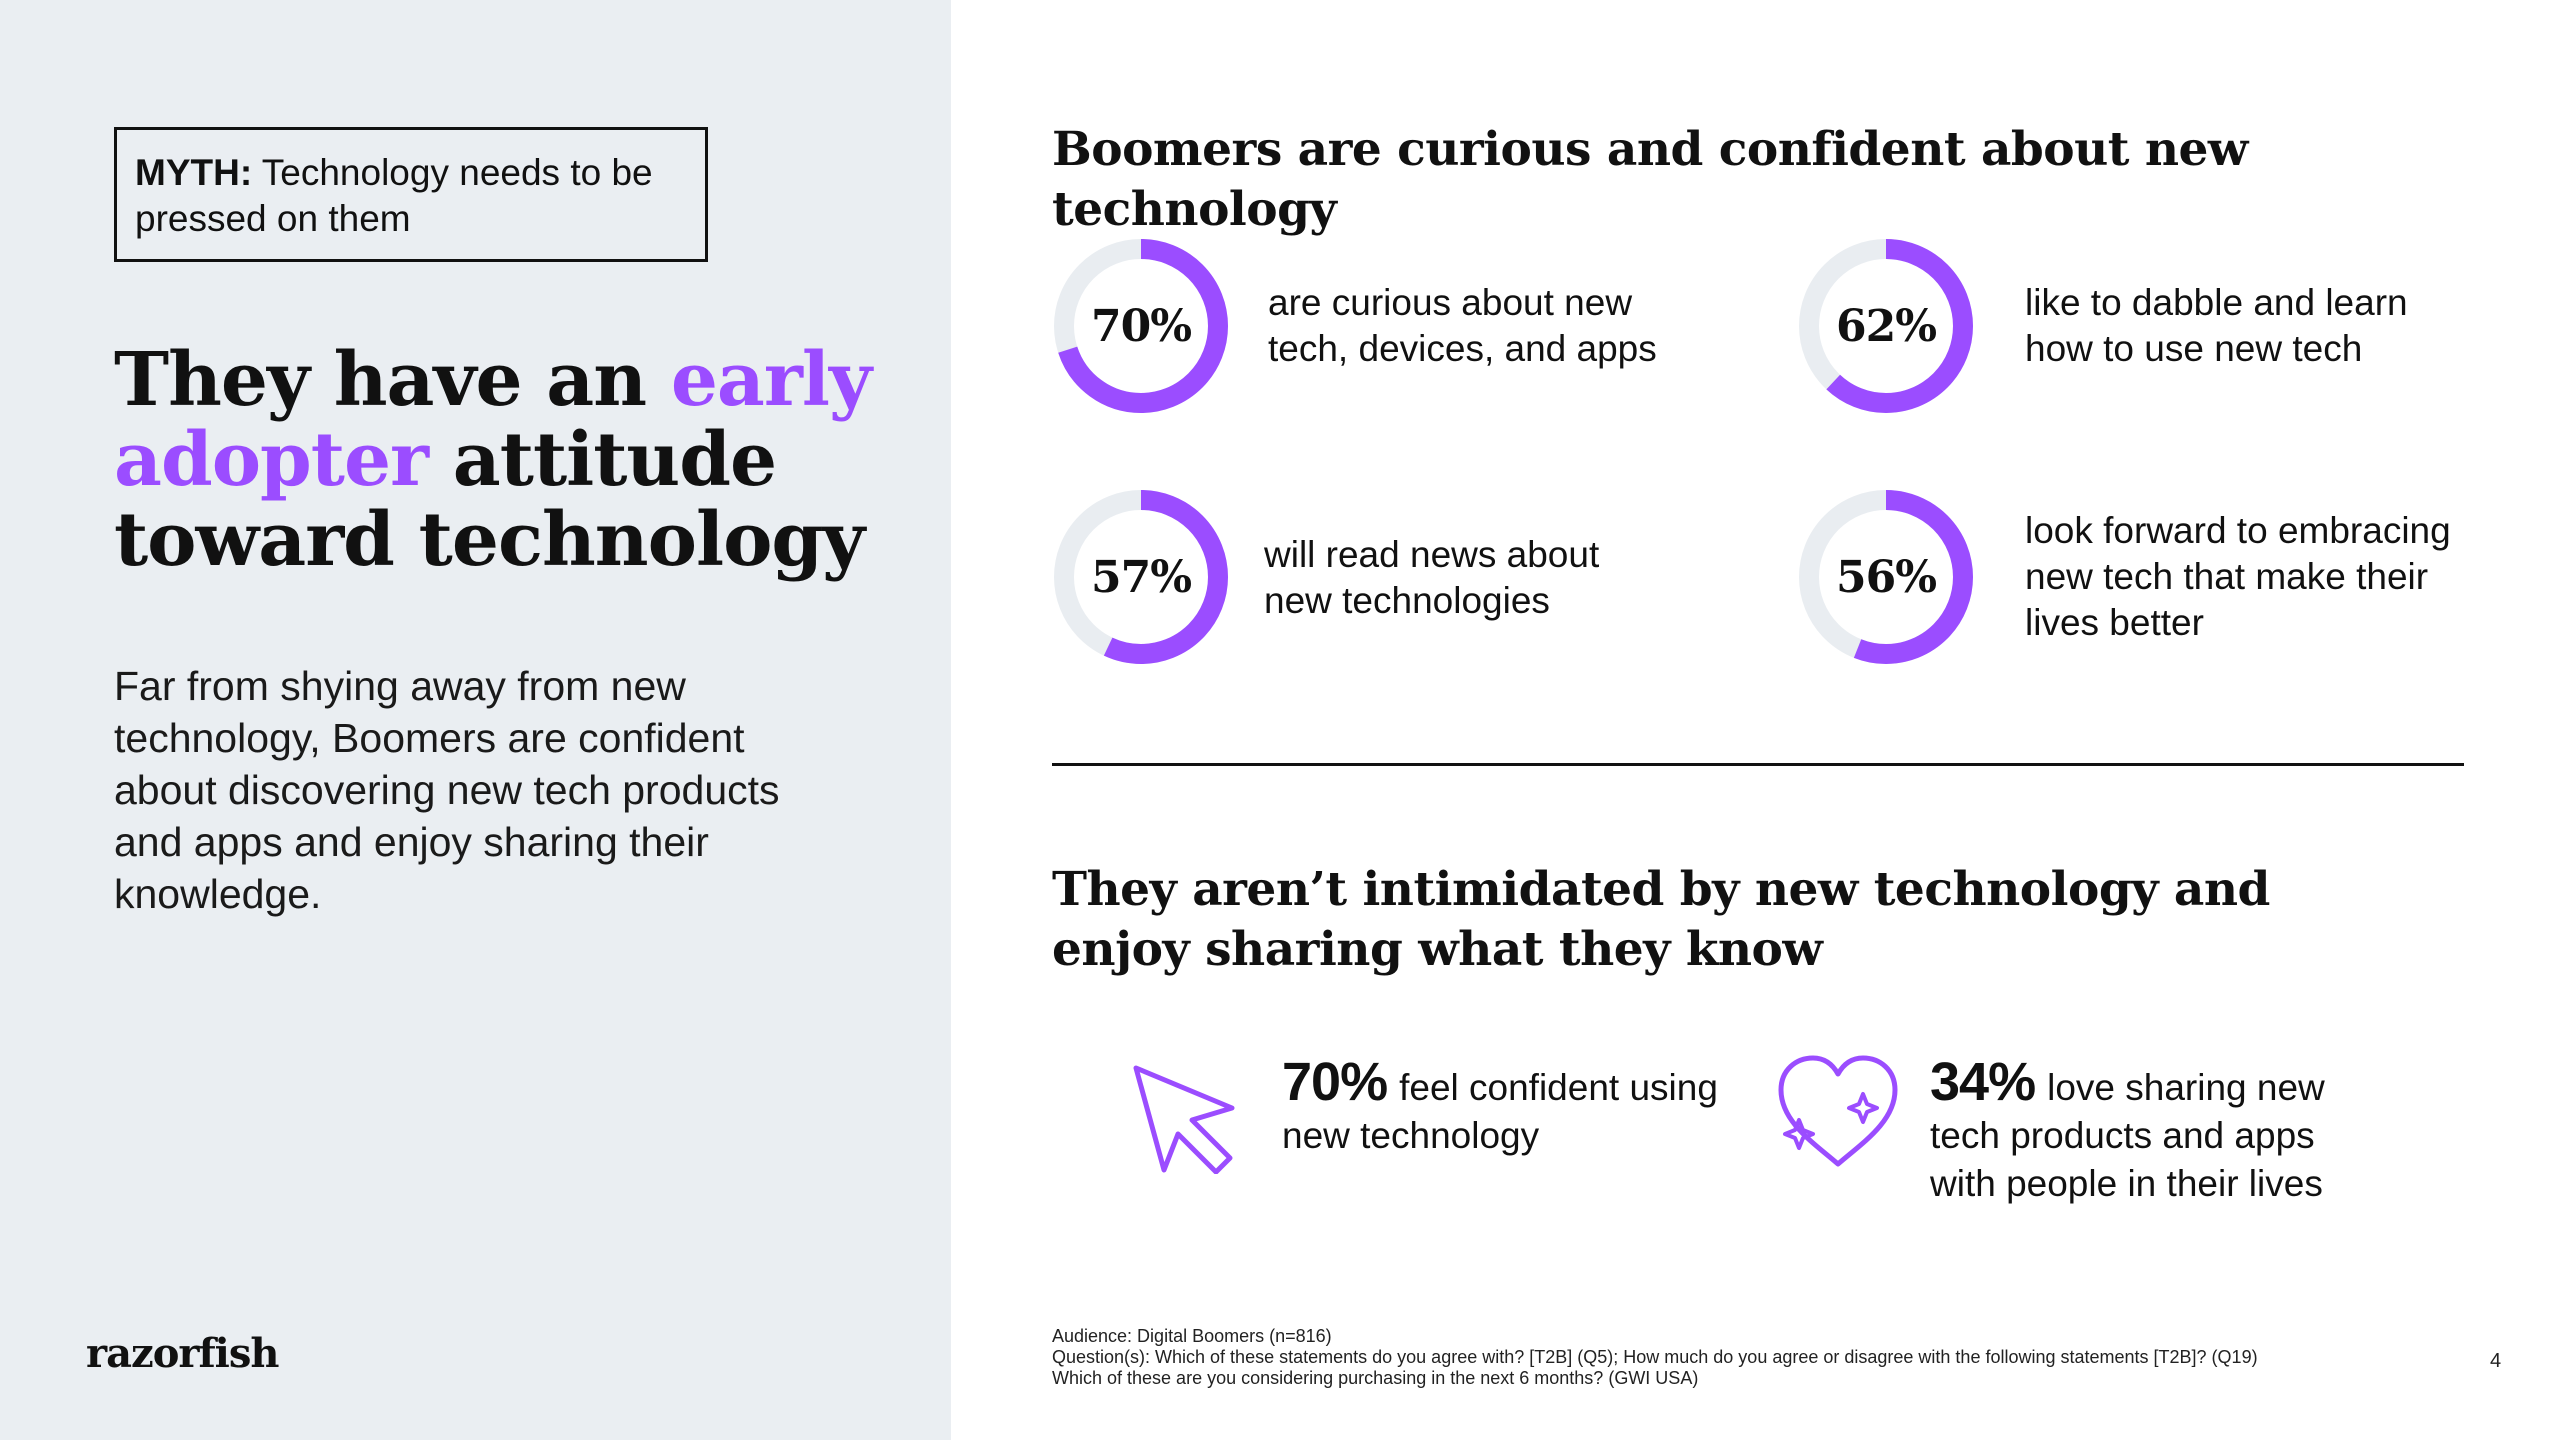 Image resolution: width=2560 pixels, height=1440 pixels. I want to click on stat-value: 70%, so click(1141, 326).